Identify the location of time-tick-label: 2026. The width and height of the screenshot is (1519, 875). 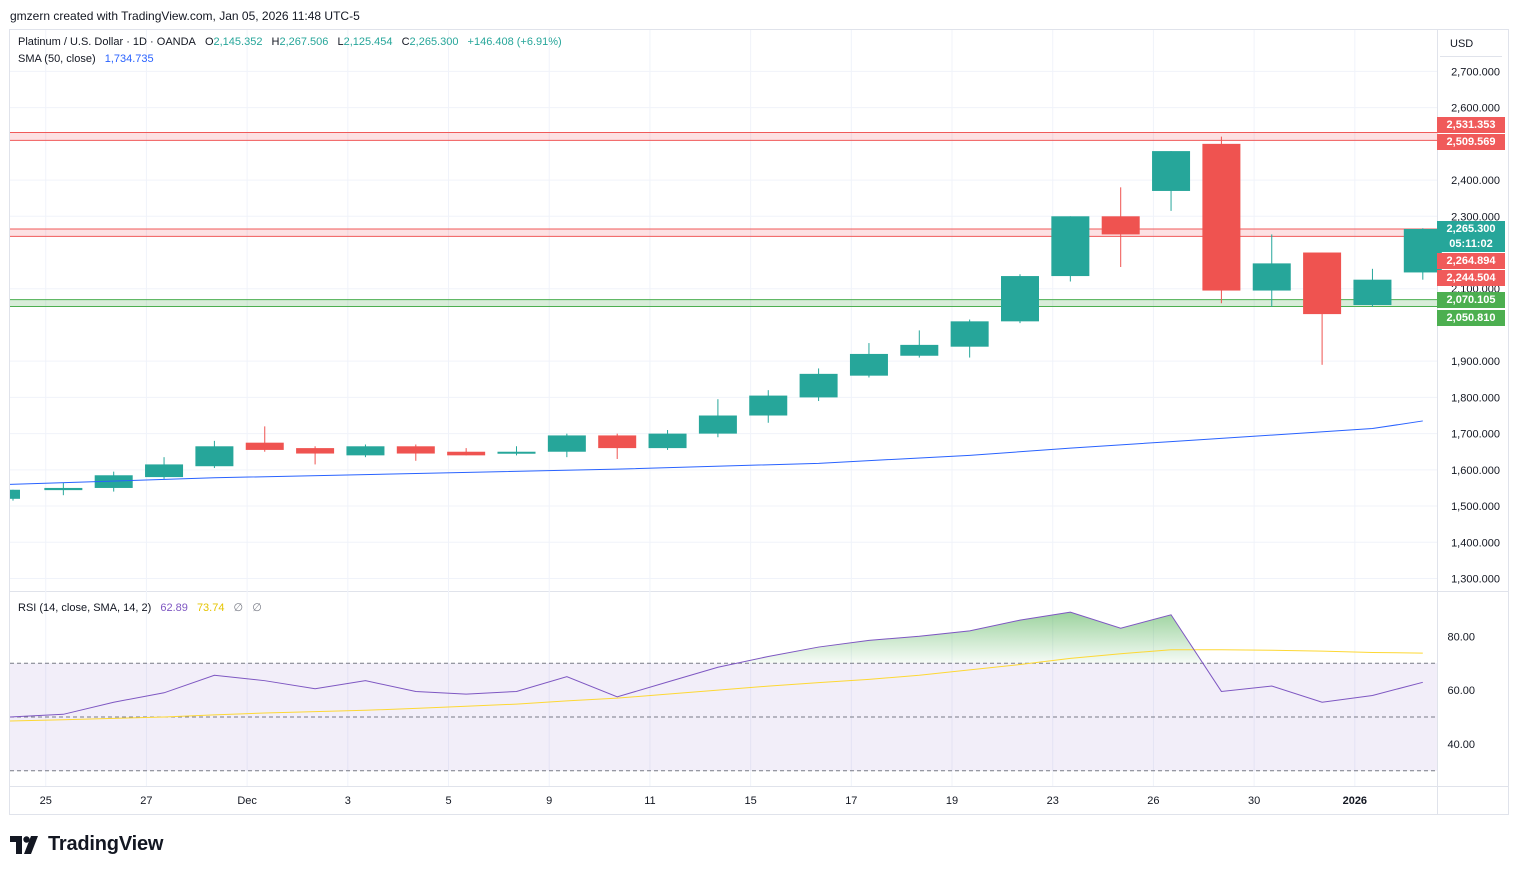
(1355, 801).